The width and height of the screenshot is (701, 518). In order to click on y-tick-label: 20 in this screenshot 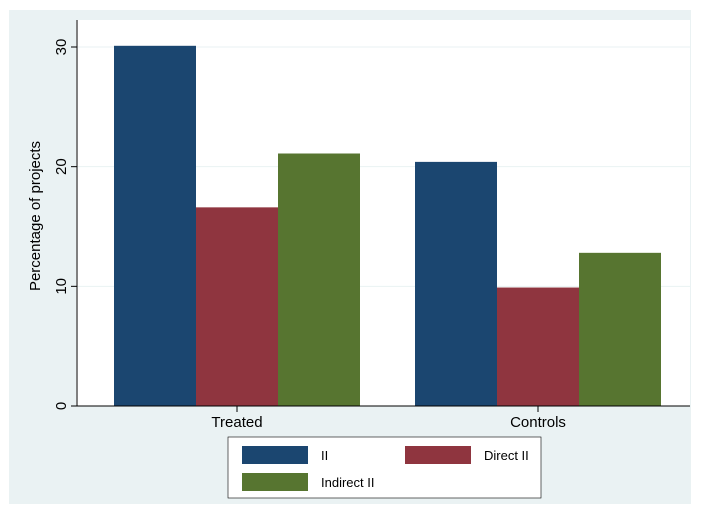, I will do `click(61, 166)`.